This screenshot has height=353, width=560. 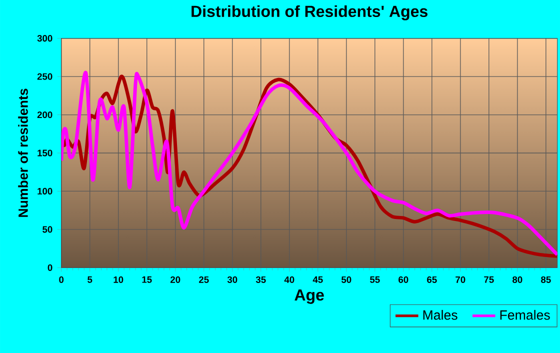 What do you see at coordinates (44, 114) in the screenshot?
I see `y-tick-label: 200` at bounding box center [44, 114].